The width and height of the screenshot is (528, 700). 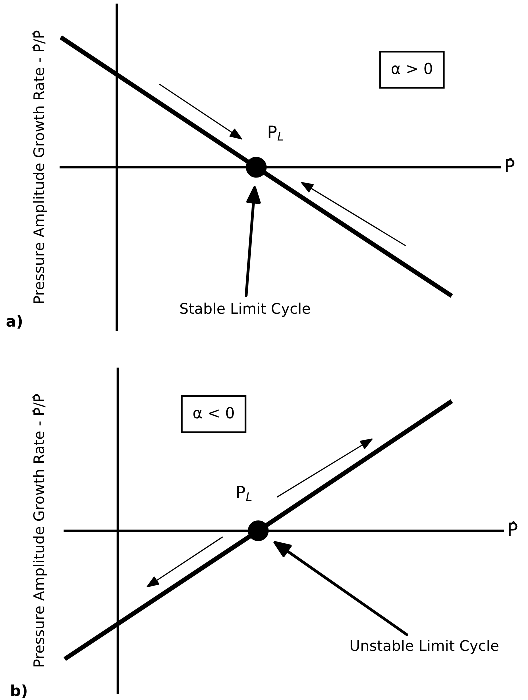 I want to click on text: b), so click(x=19, y=691).